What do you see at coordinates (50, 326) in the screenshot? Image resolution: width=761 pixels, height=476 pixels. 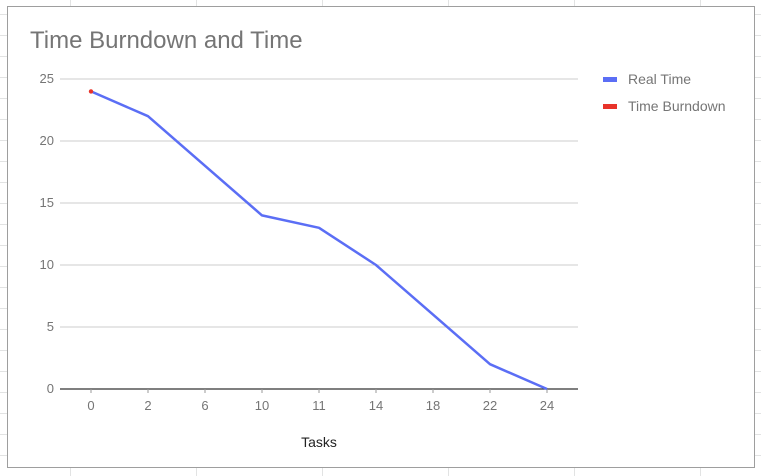 I see `y-tick-label: 5` at bounding box center [50, 326].